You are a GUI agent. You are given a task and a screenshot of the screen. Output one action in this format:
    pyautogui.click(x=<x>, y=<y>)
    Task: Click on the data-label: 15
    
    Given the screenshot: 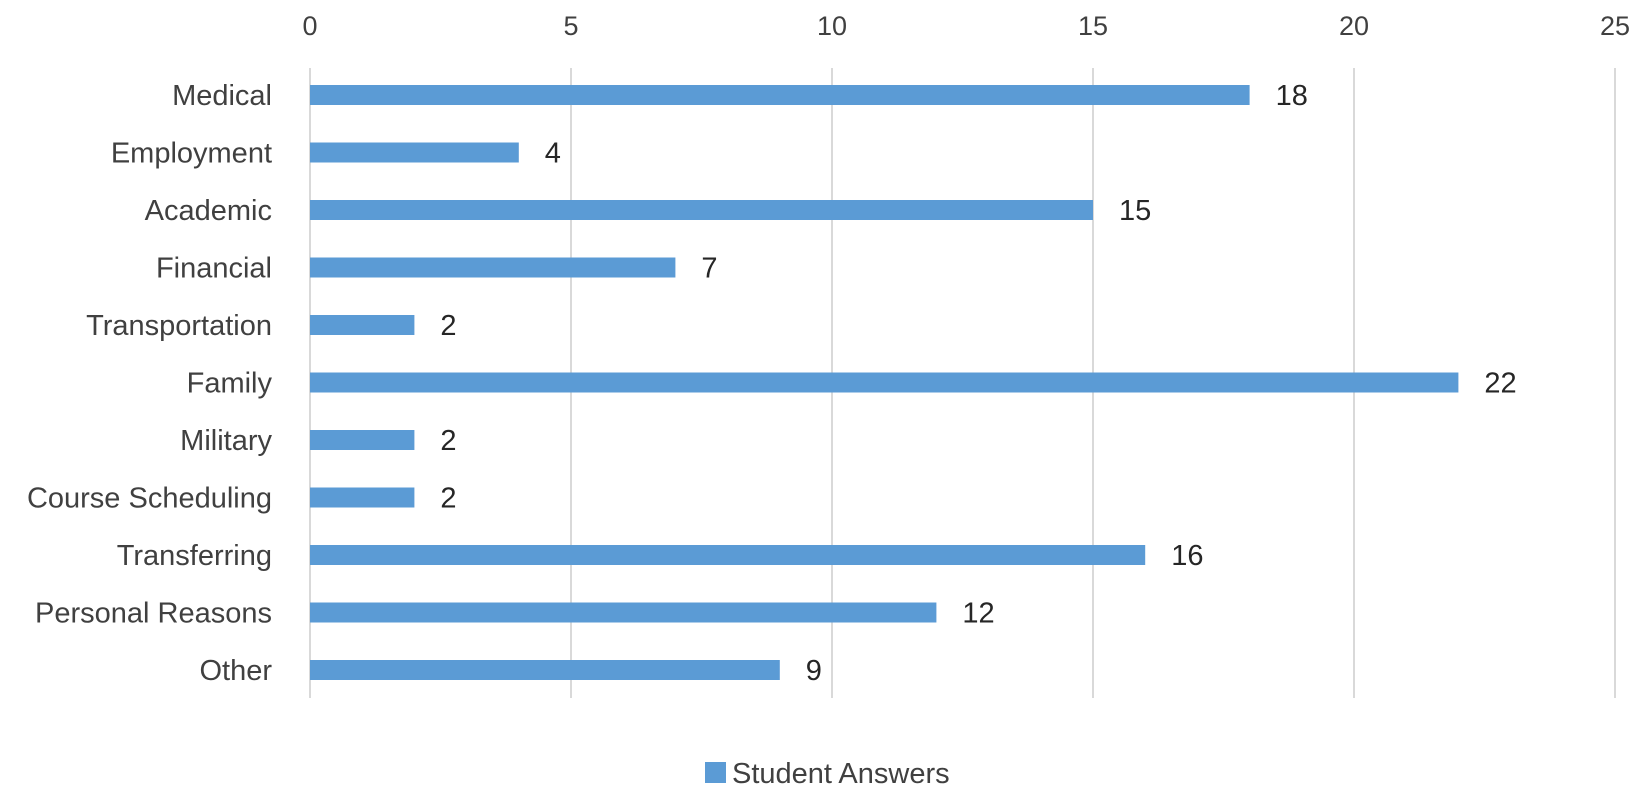 What is the action you would take?
    pyautogui.click(x=1135, y=211)
    